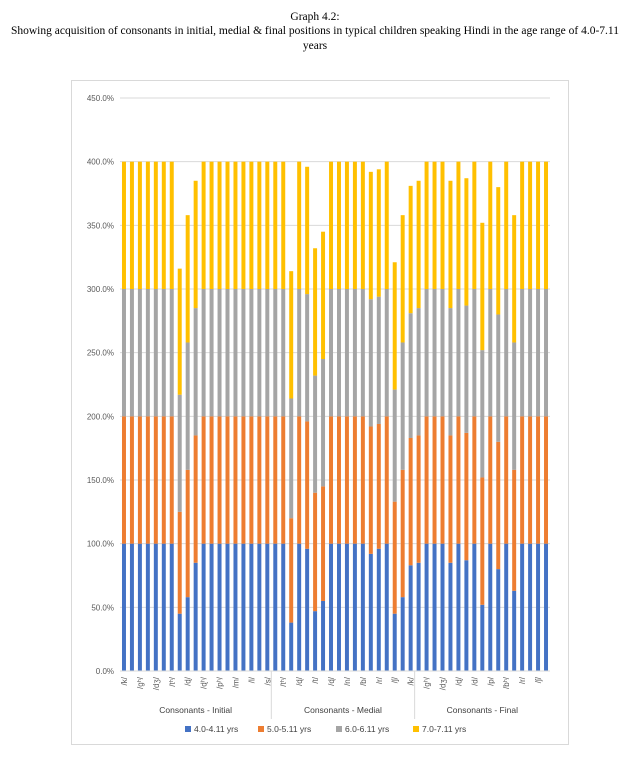  Describe the element at coordinates (172, 681) in the screenshot. I see `x-tick-label: /tʰ/` at that location.